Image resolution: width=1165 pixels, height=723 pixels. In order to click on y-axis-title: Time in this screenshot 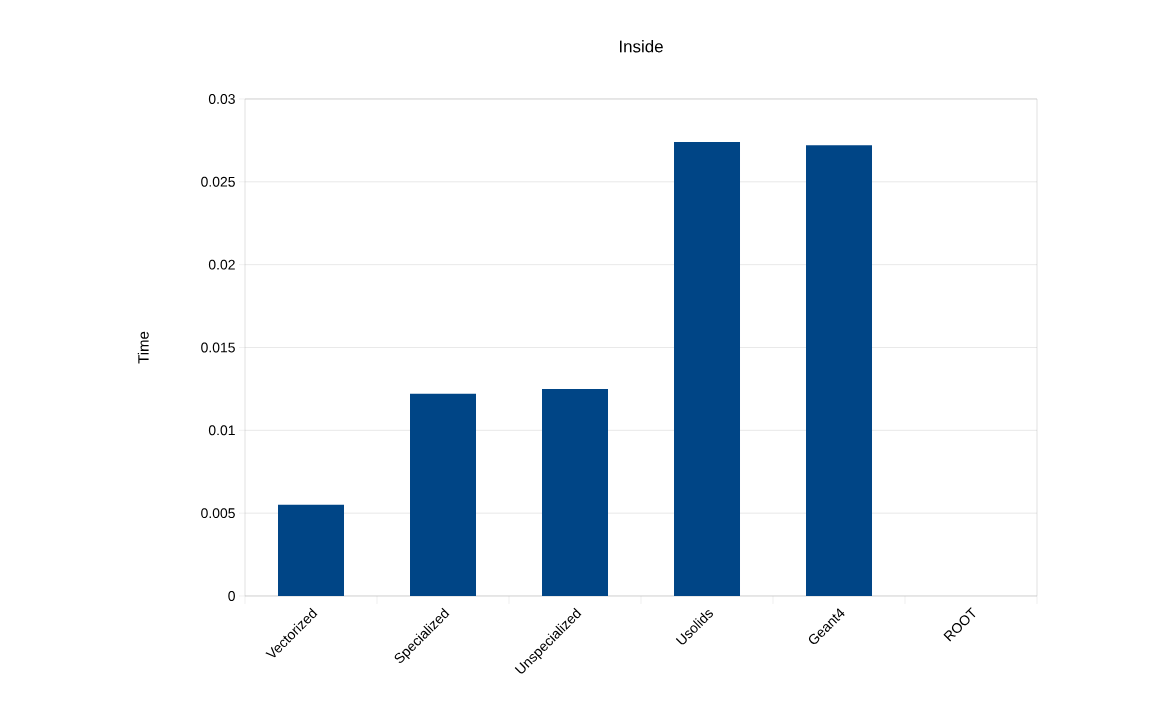, I will do `click(143, 347)`.